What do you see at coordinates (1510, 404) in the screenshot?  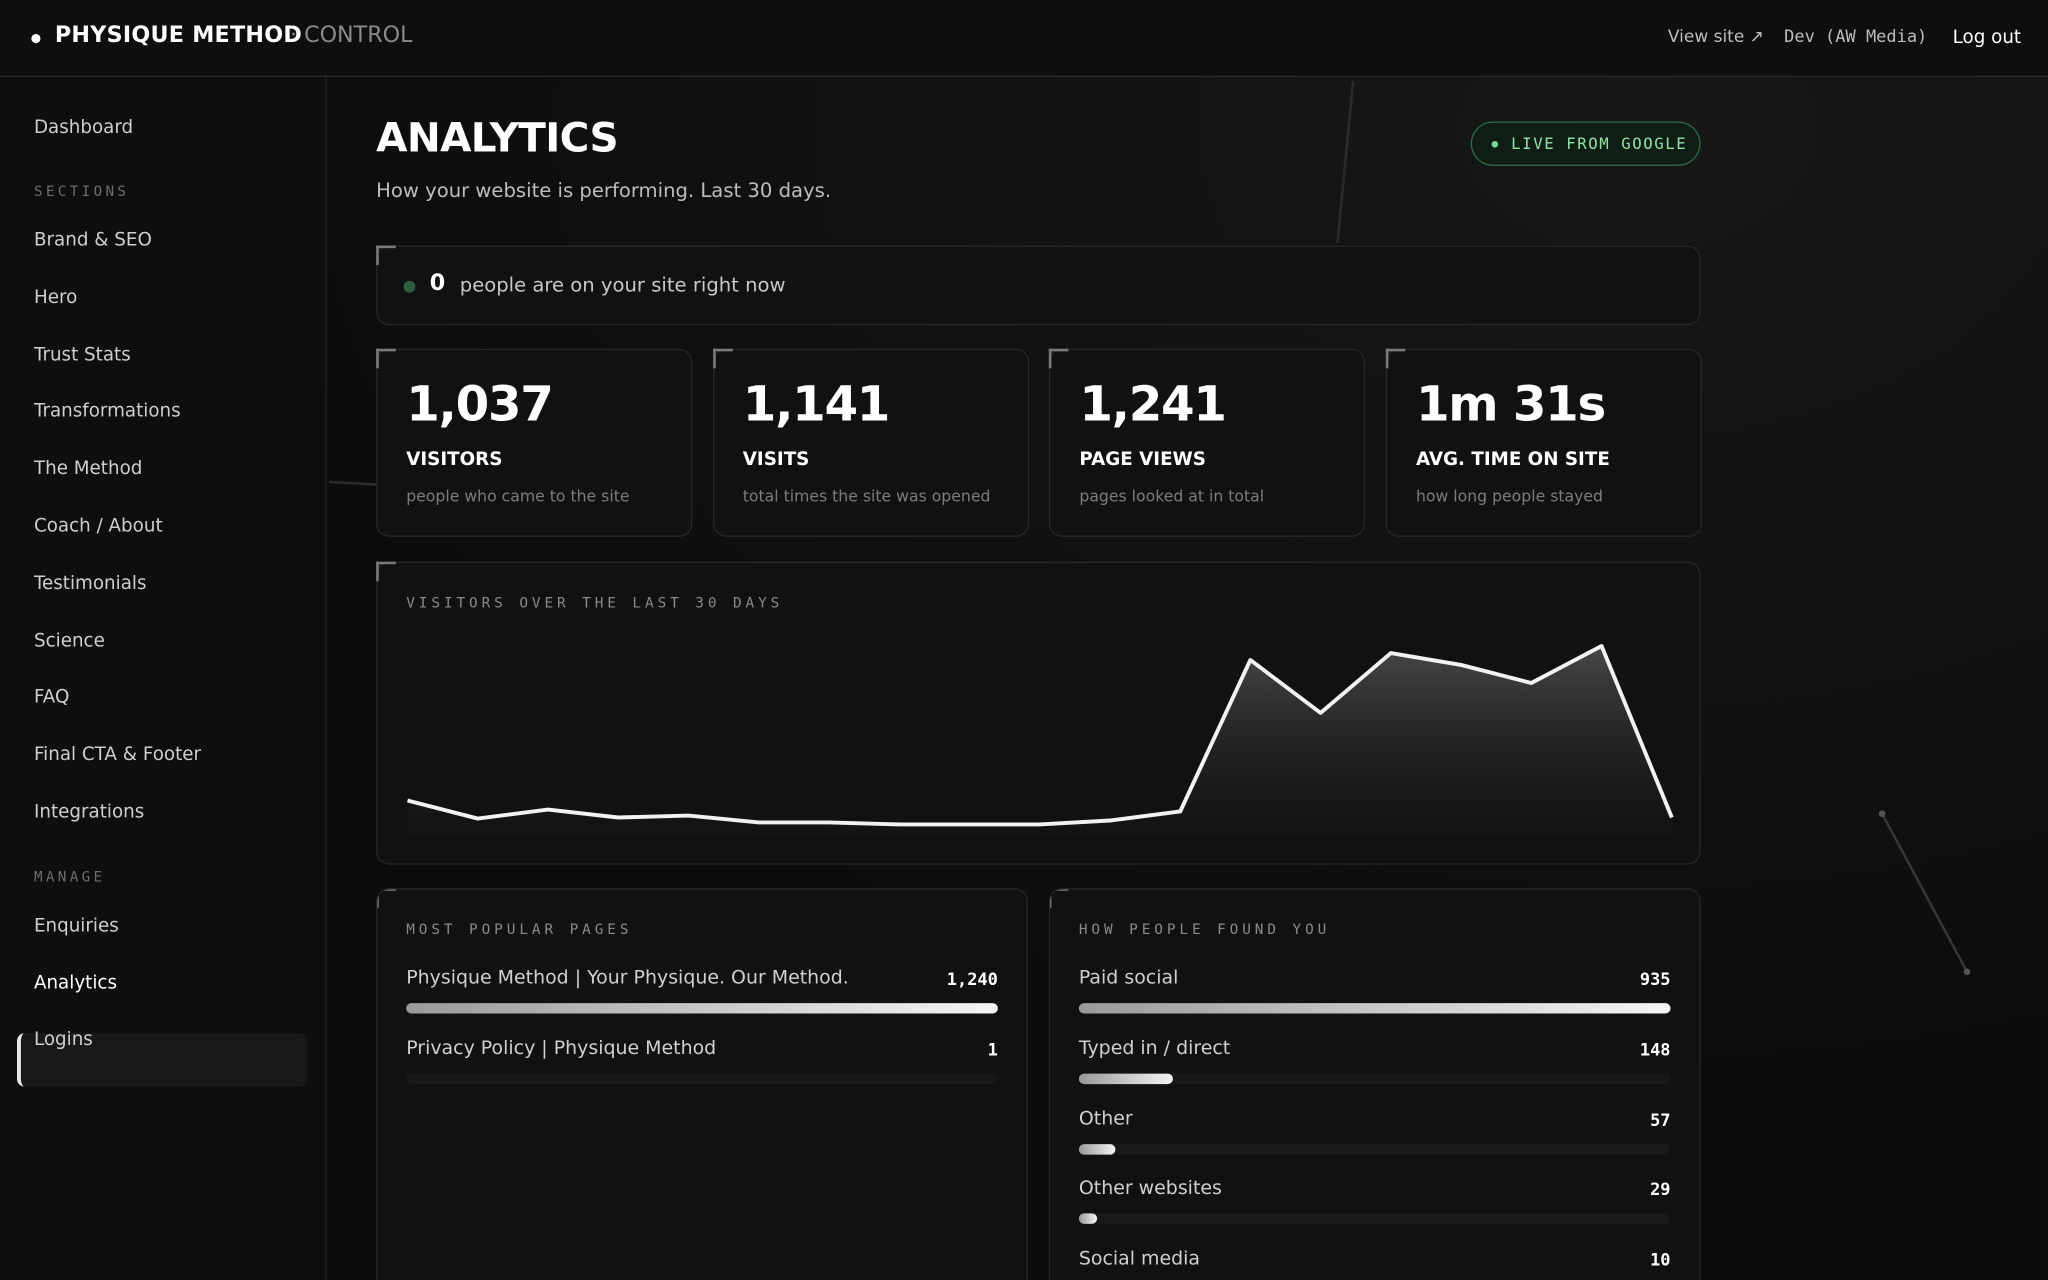 I see `stat-value: 1m 31s` at bounding box center [1510, 404].